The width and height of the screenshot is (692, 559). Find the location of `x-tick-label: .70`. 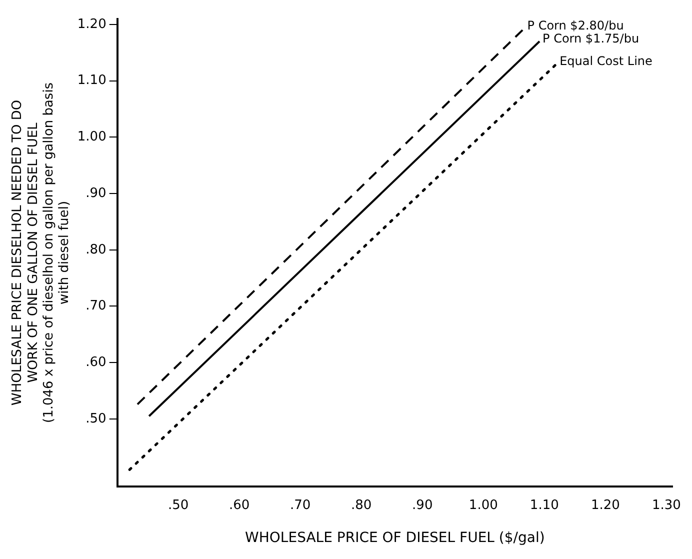

x-tick-label: .70 is located at coordinates (300, 505).